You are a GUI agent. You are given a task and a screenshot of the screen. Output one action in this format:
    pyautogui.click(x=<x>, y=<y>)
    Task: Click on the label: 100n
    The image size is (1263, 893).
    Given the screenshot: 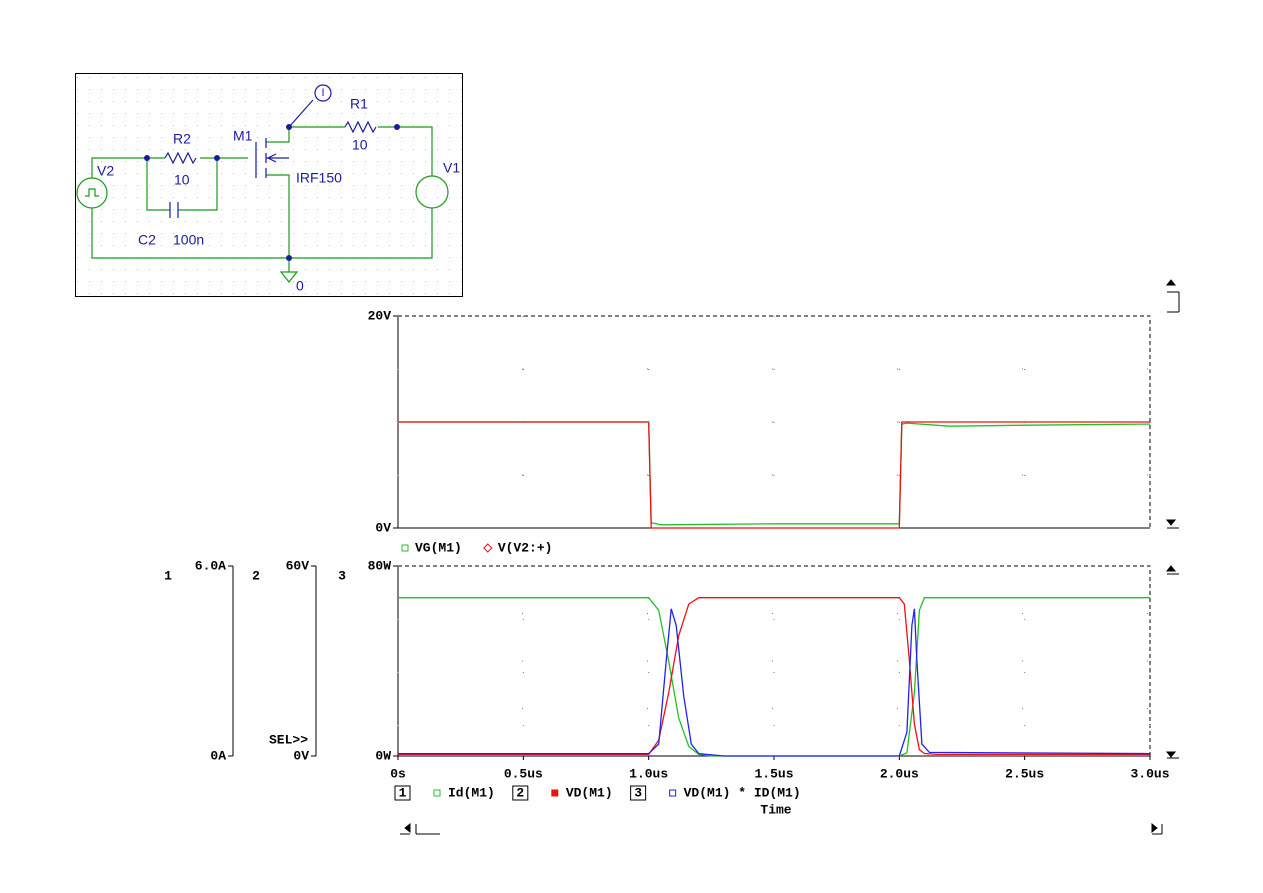 What is the action you would take?
    pyautogui.click(x=188, y=240)
    